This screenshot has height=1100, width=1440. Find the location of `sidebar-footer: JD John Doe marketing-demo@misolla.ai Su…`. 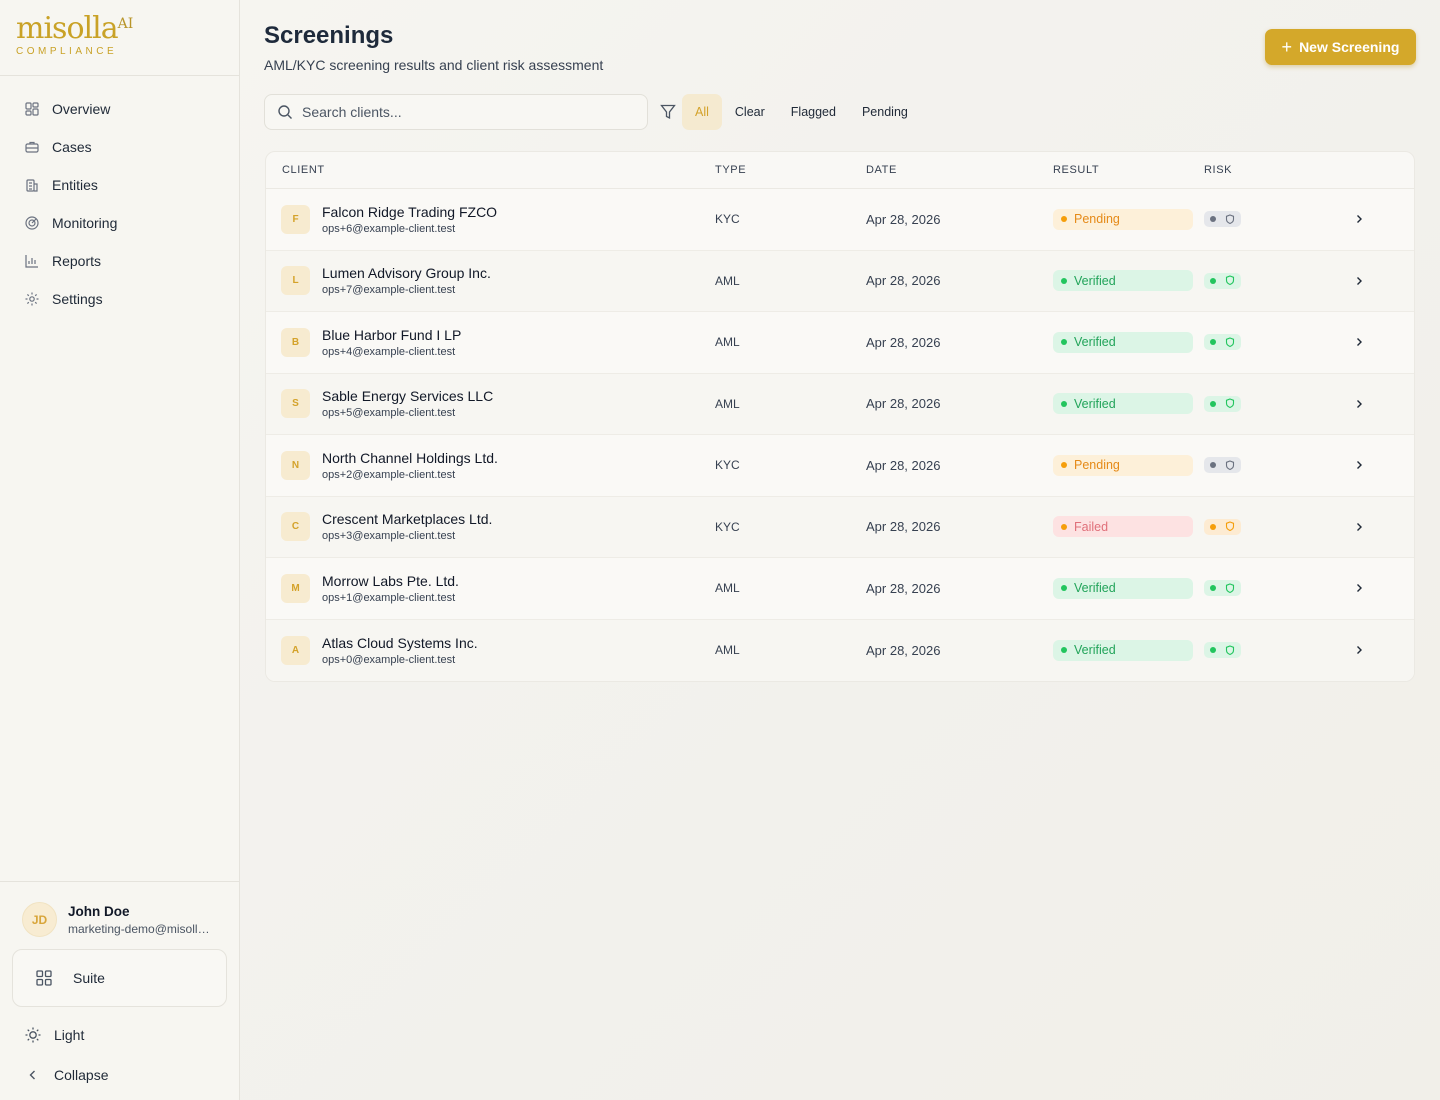

sidebar-footer: JD John Doe marketing-demo@misolla.ai Su… is located at coordinates (119, 990).